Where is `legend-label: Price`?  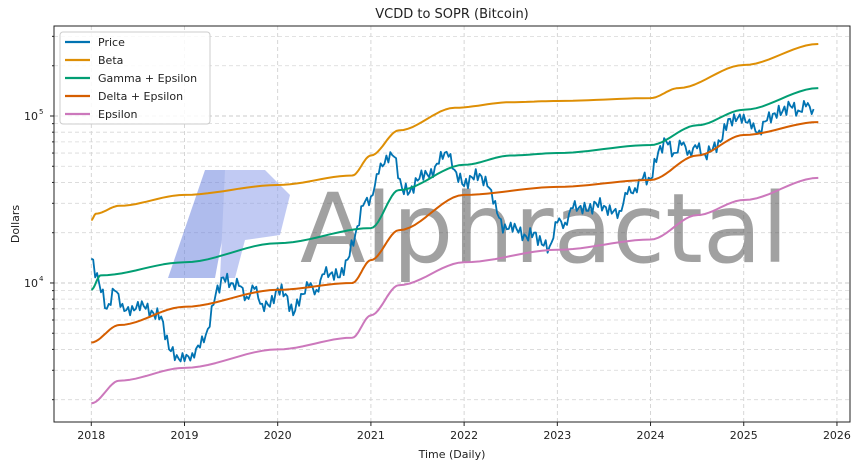 legend-label: Price is located at coordinates (111, 42).